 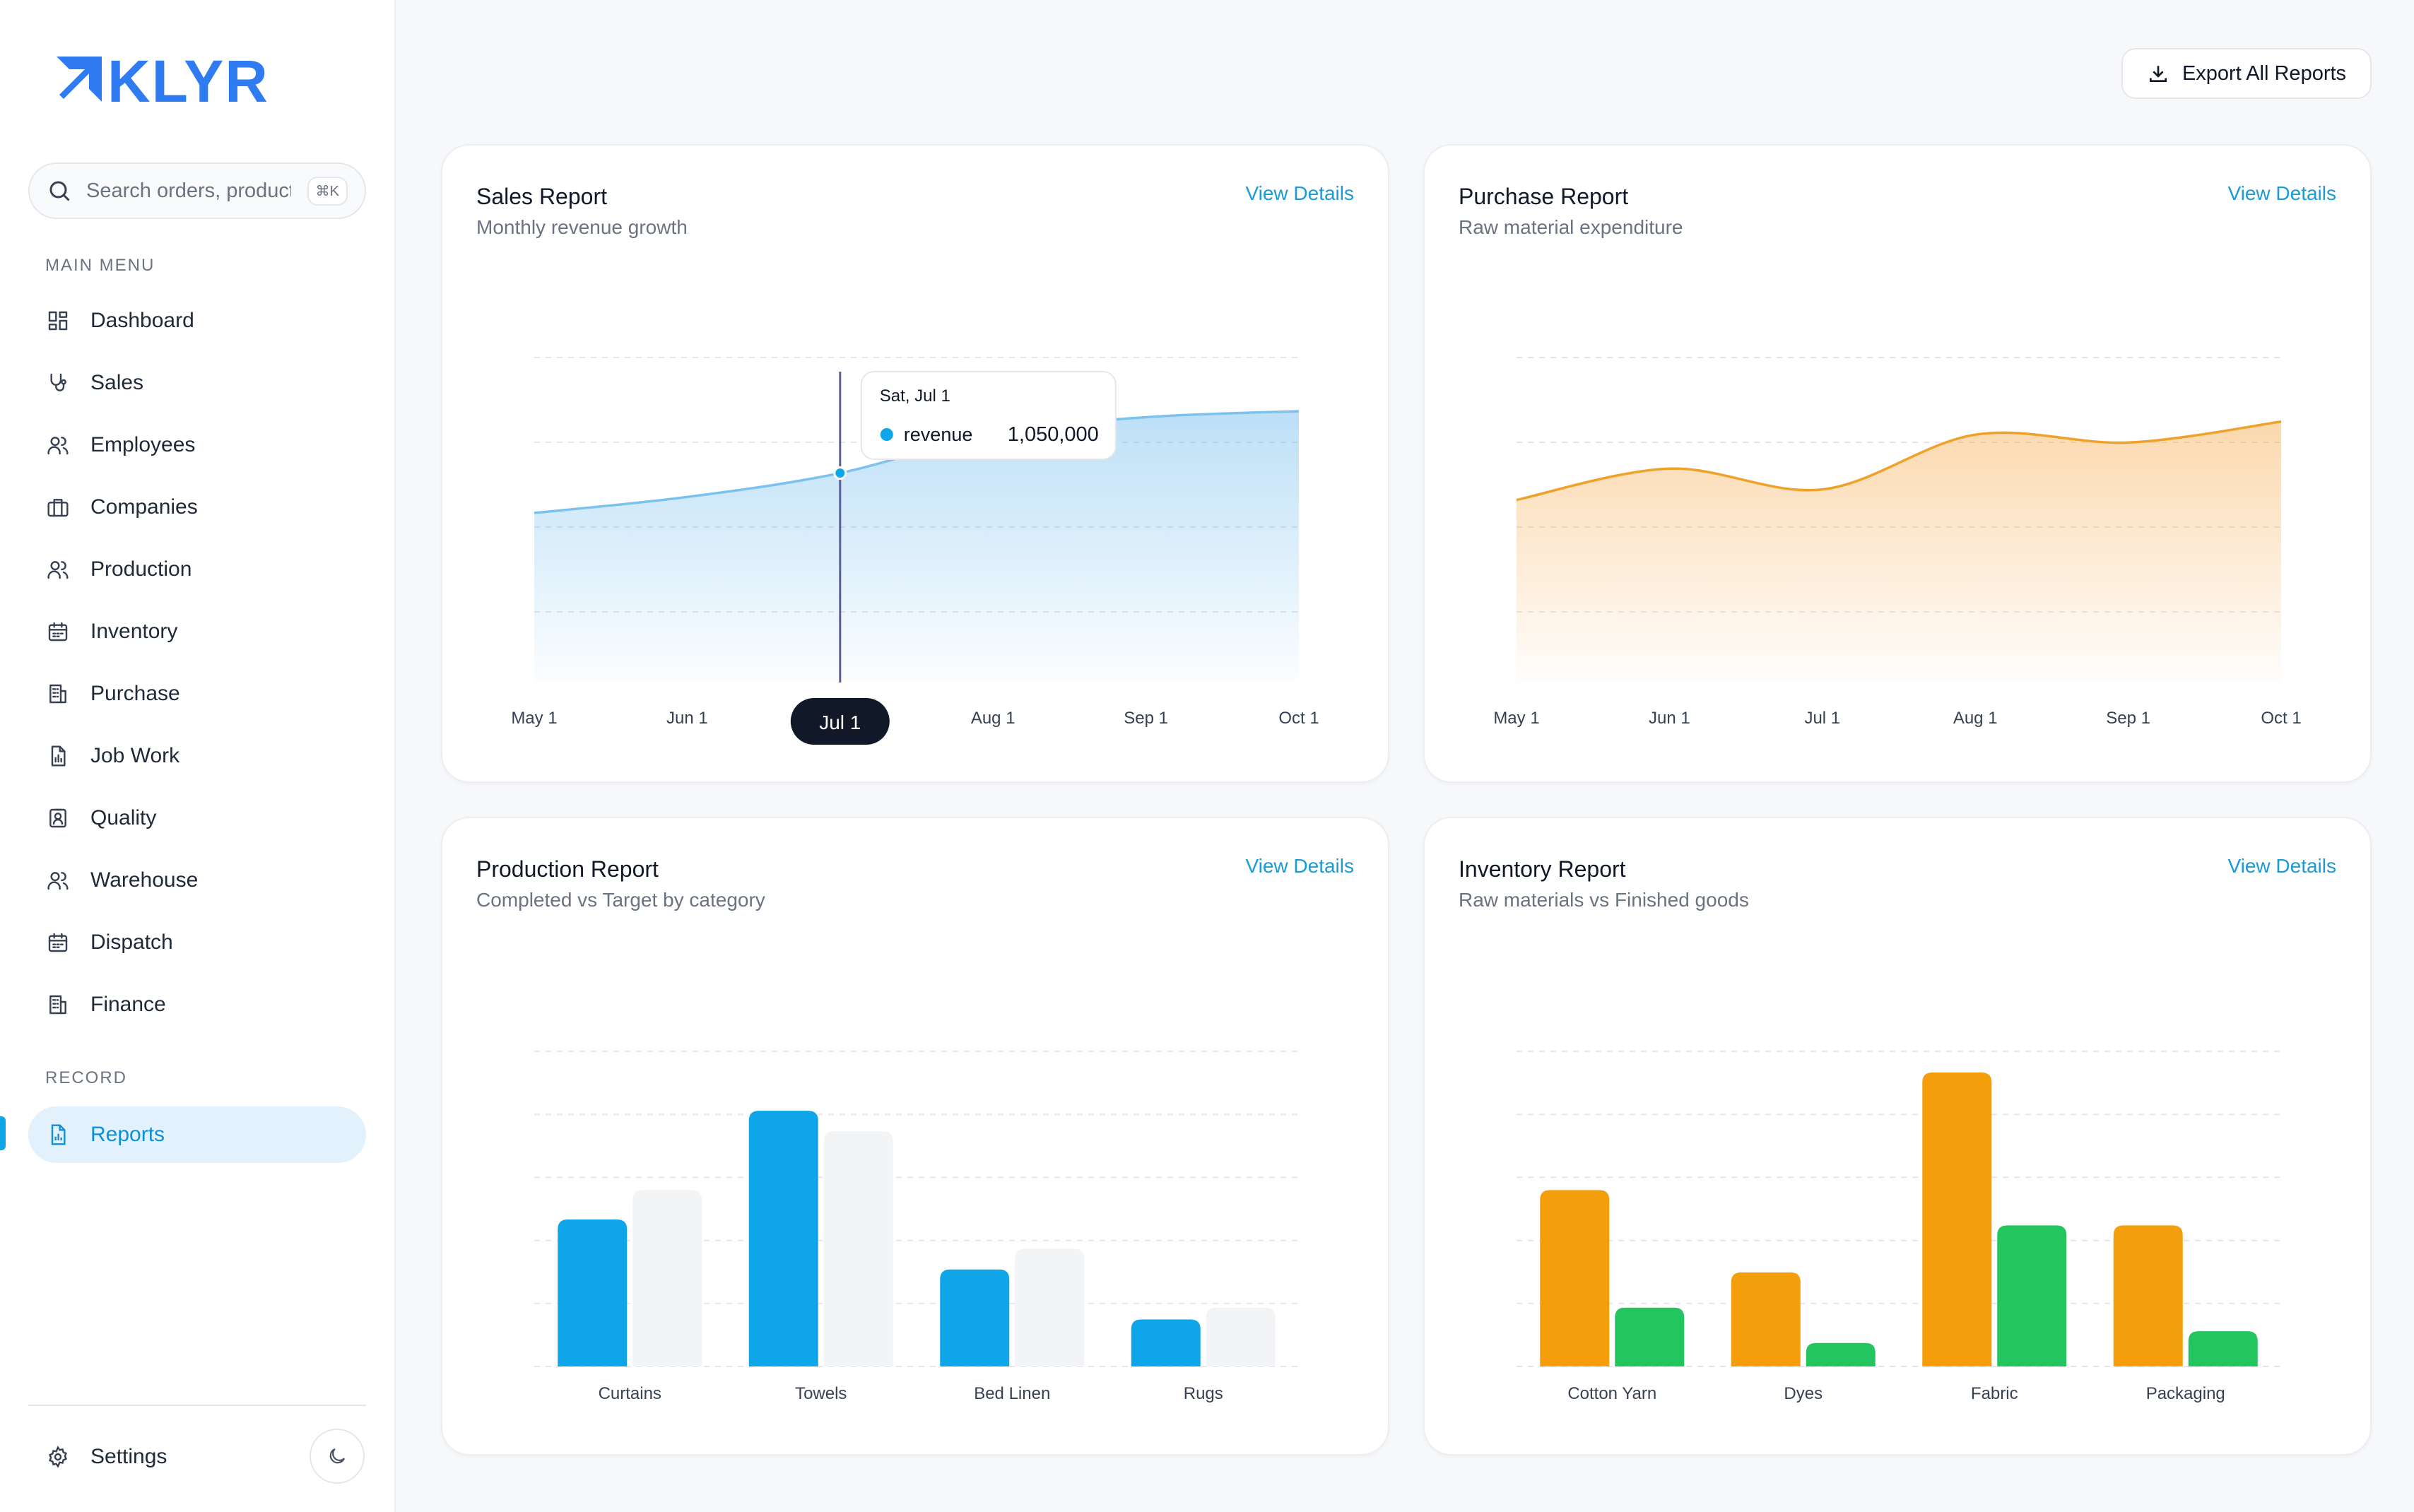 What do you see at coordinates (123, 818) in the screenshot?
I see `sidebar-item-label: Quality` at bounding box center [123, 818].